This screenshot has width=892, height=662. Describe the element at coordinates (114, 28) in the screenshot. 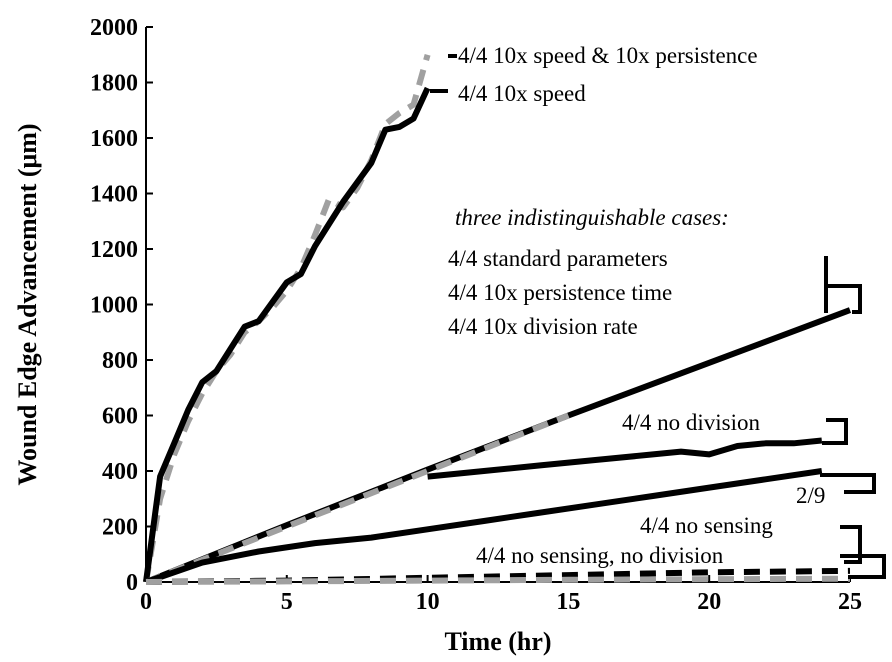

I see `y-tick-label: 2000` at that location.